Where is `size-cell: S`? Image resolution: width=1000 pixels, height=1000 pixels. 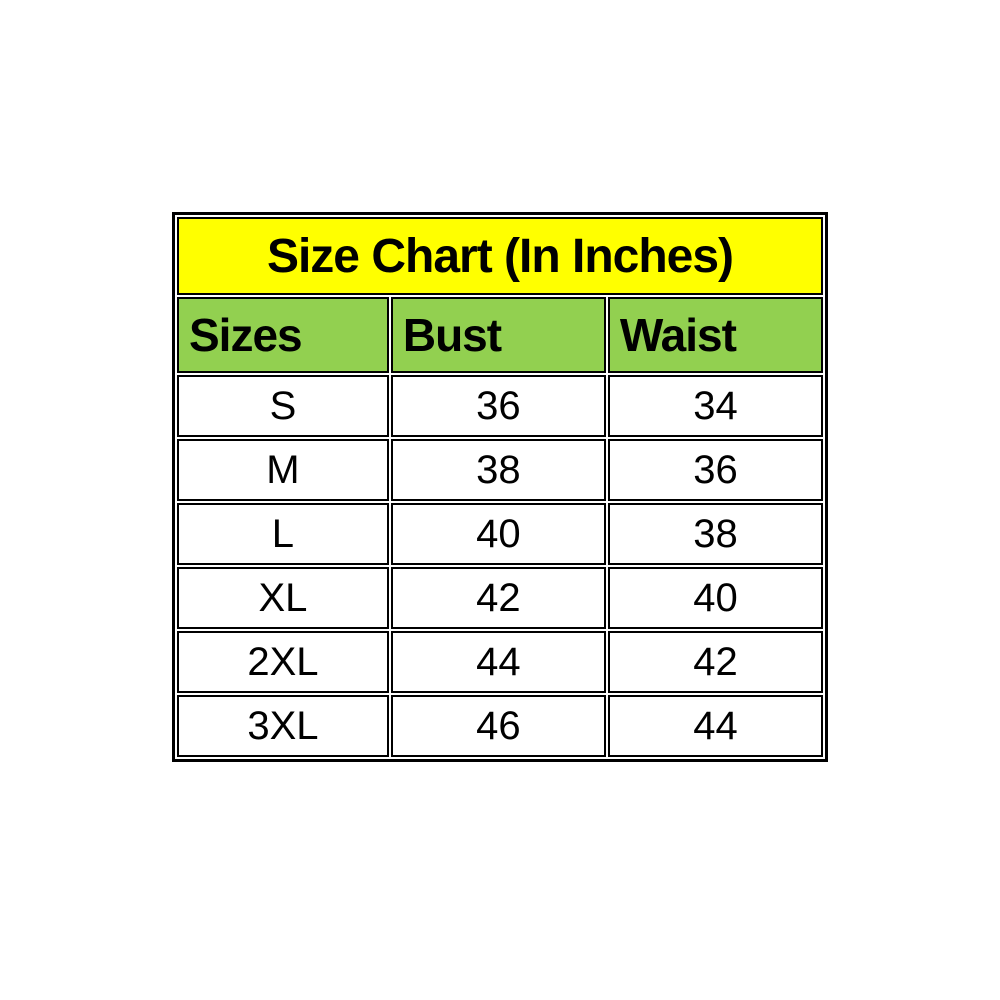 size-cell: S is located at coordinates (283, 406).